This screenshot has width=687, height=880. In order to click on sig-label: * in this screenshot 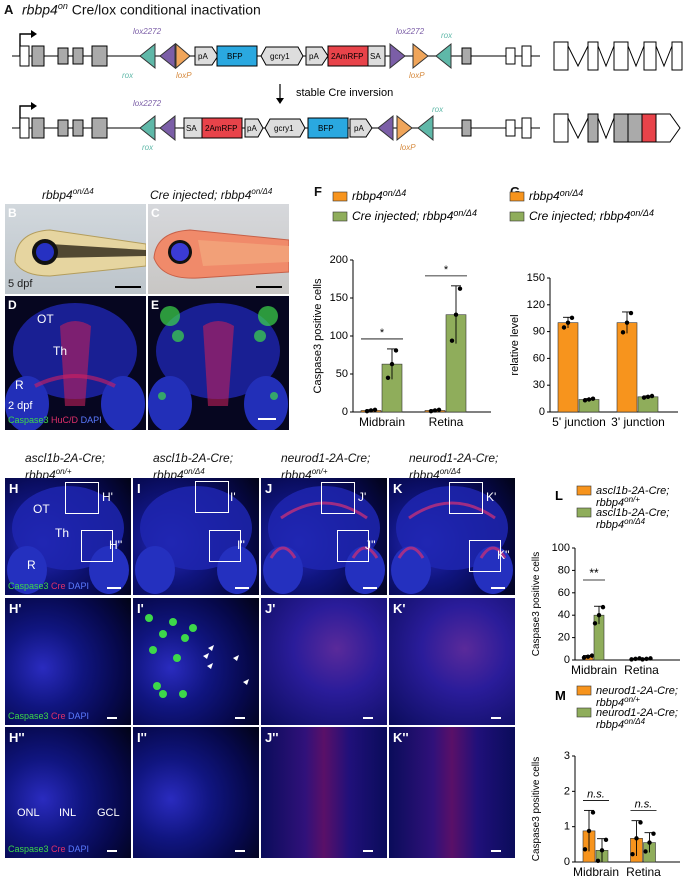, I will do `click(446, 270)`.